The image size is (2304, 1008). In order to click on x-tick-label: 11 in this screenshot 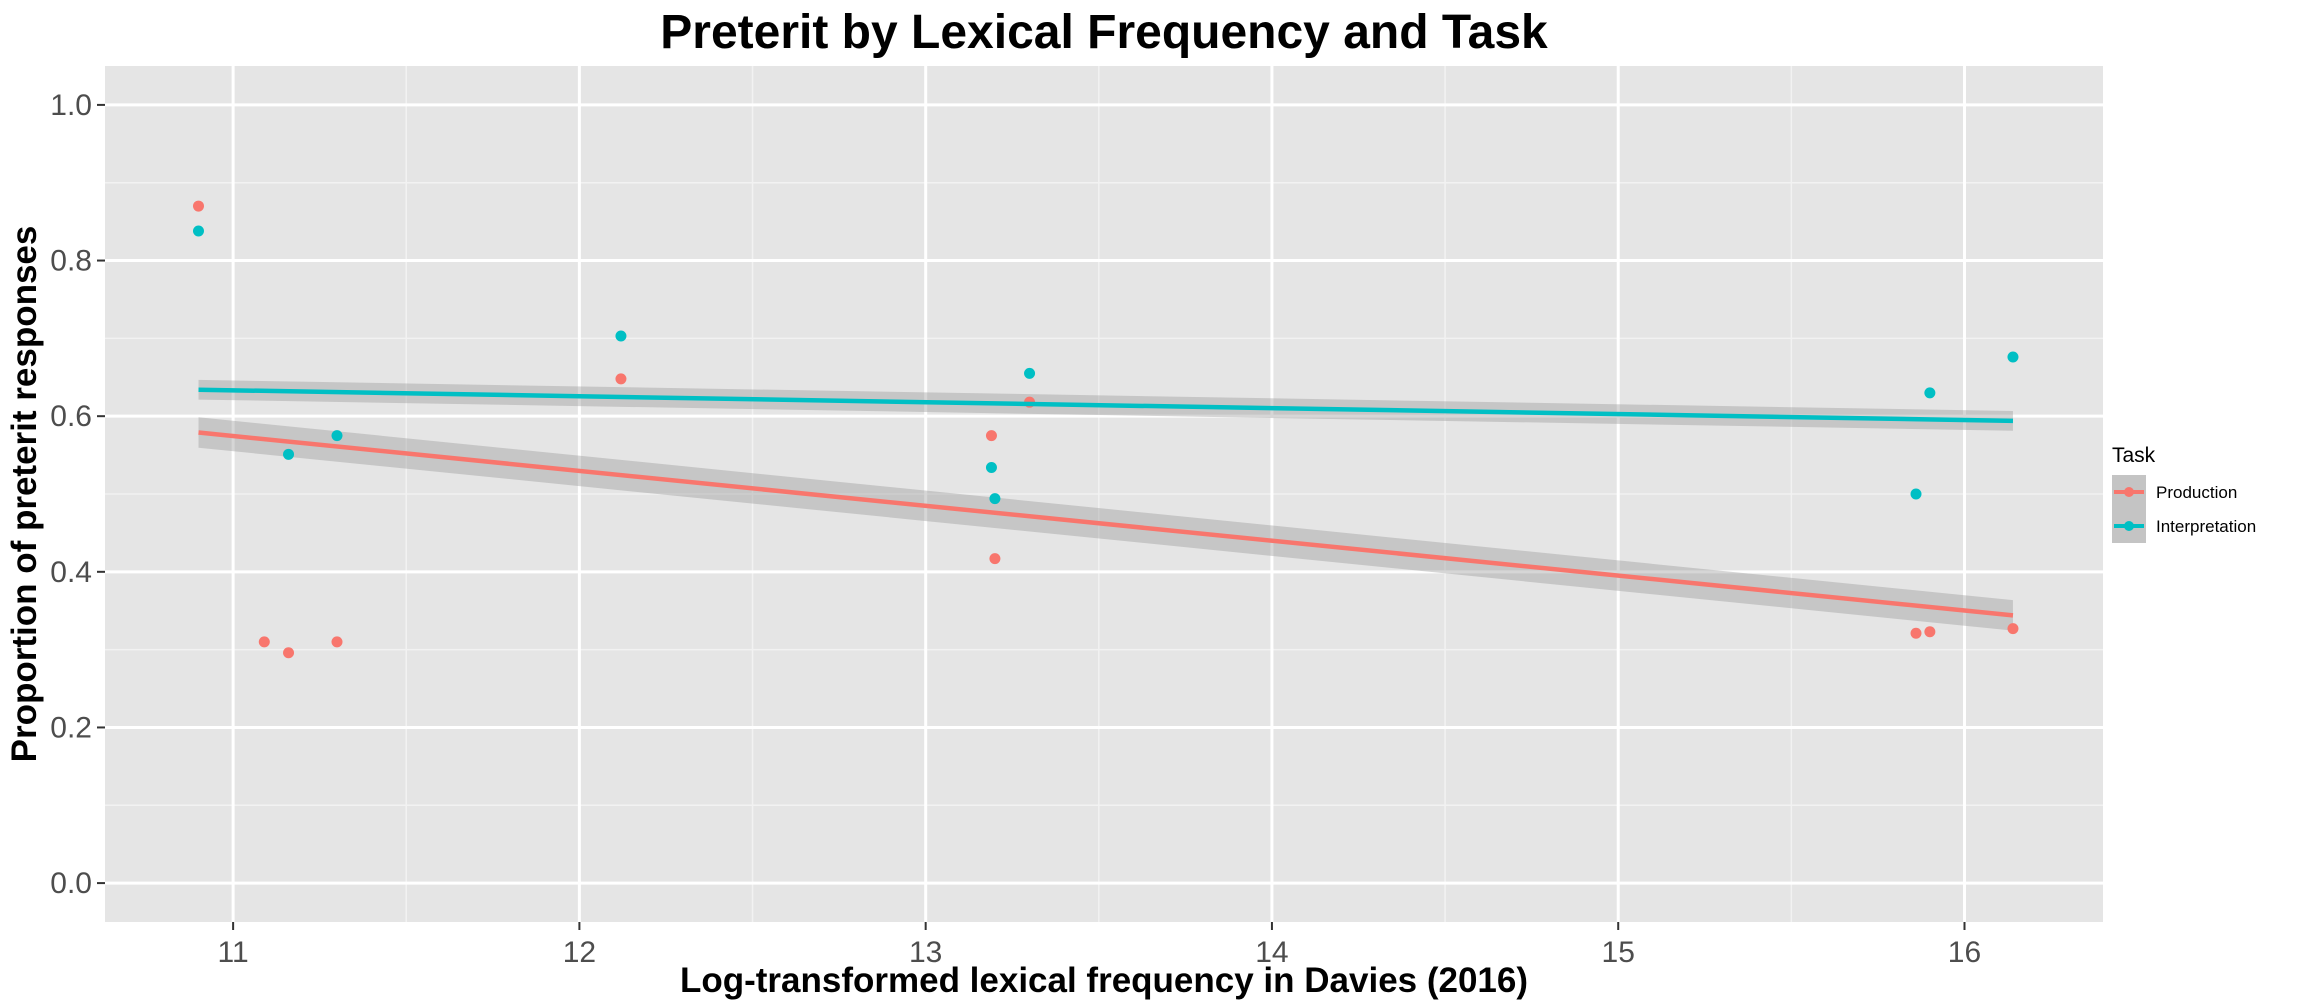, I will do `click(233, 952)`.